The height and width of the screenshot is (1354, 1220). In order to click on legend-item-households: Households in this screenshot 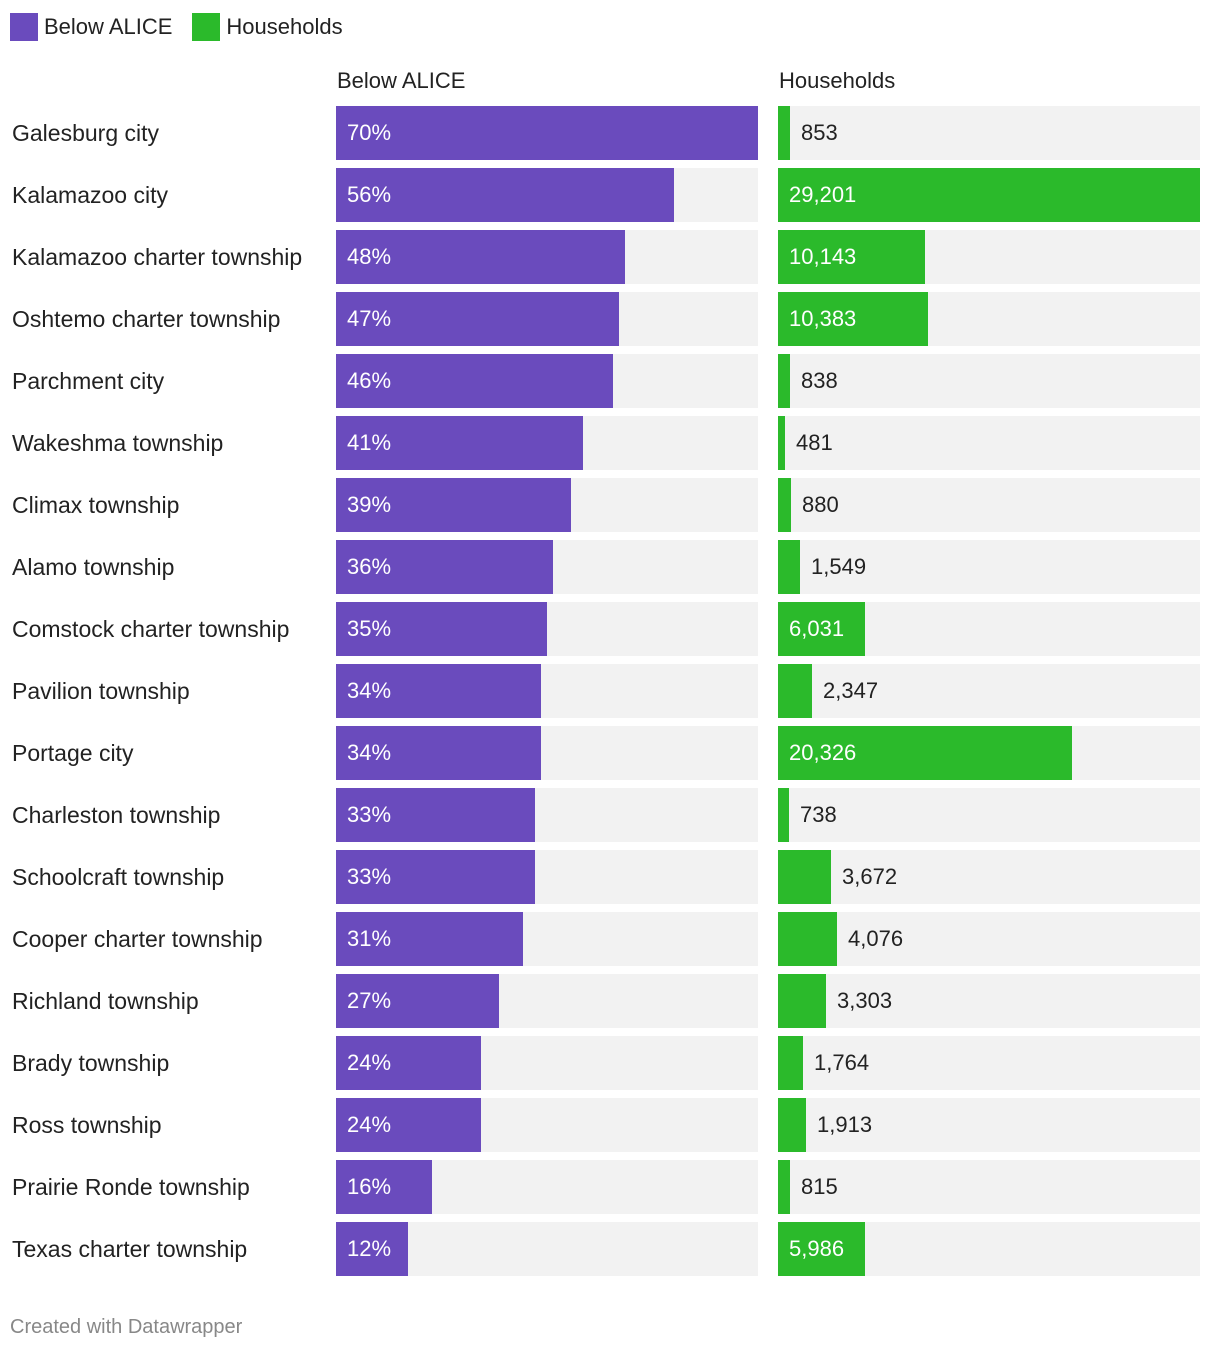, I will do `click(267, 27)`.